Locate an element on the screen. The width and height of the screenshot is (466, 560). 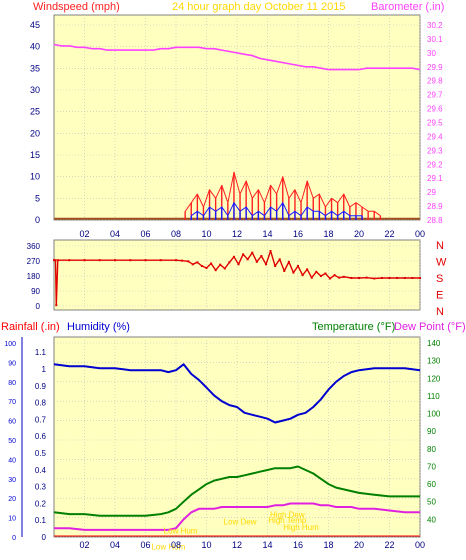
temp-tick-40: 40 is located at coordinates (431, 519).